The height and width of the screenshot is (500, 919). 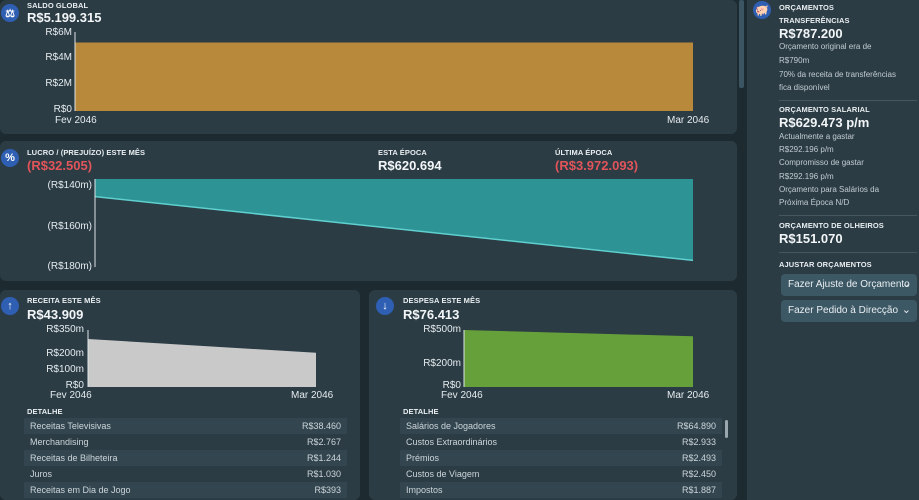 I want to click on table-row: Prémios R$2.493, so click(x=561, y=458).